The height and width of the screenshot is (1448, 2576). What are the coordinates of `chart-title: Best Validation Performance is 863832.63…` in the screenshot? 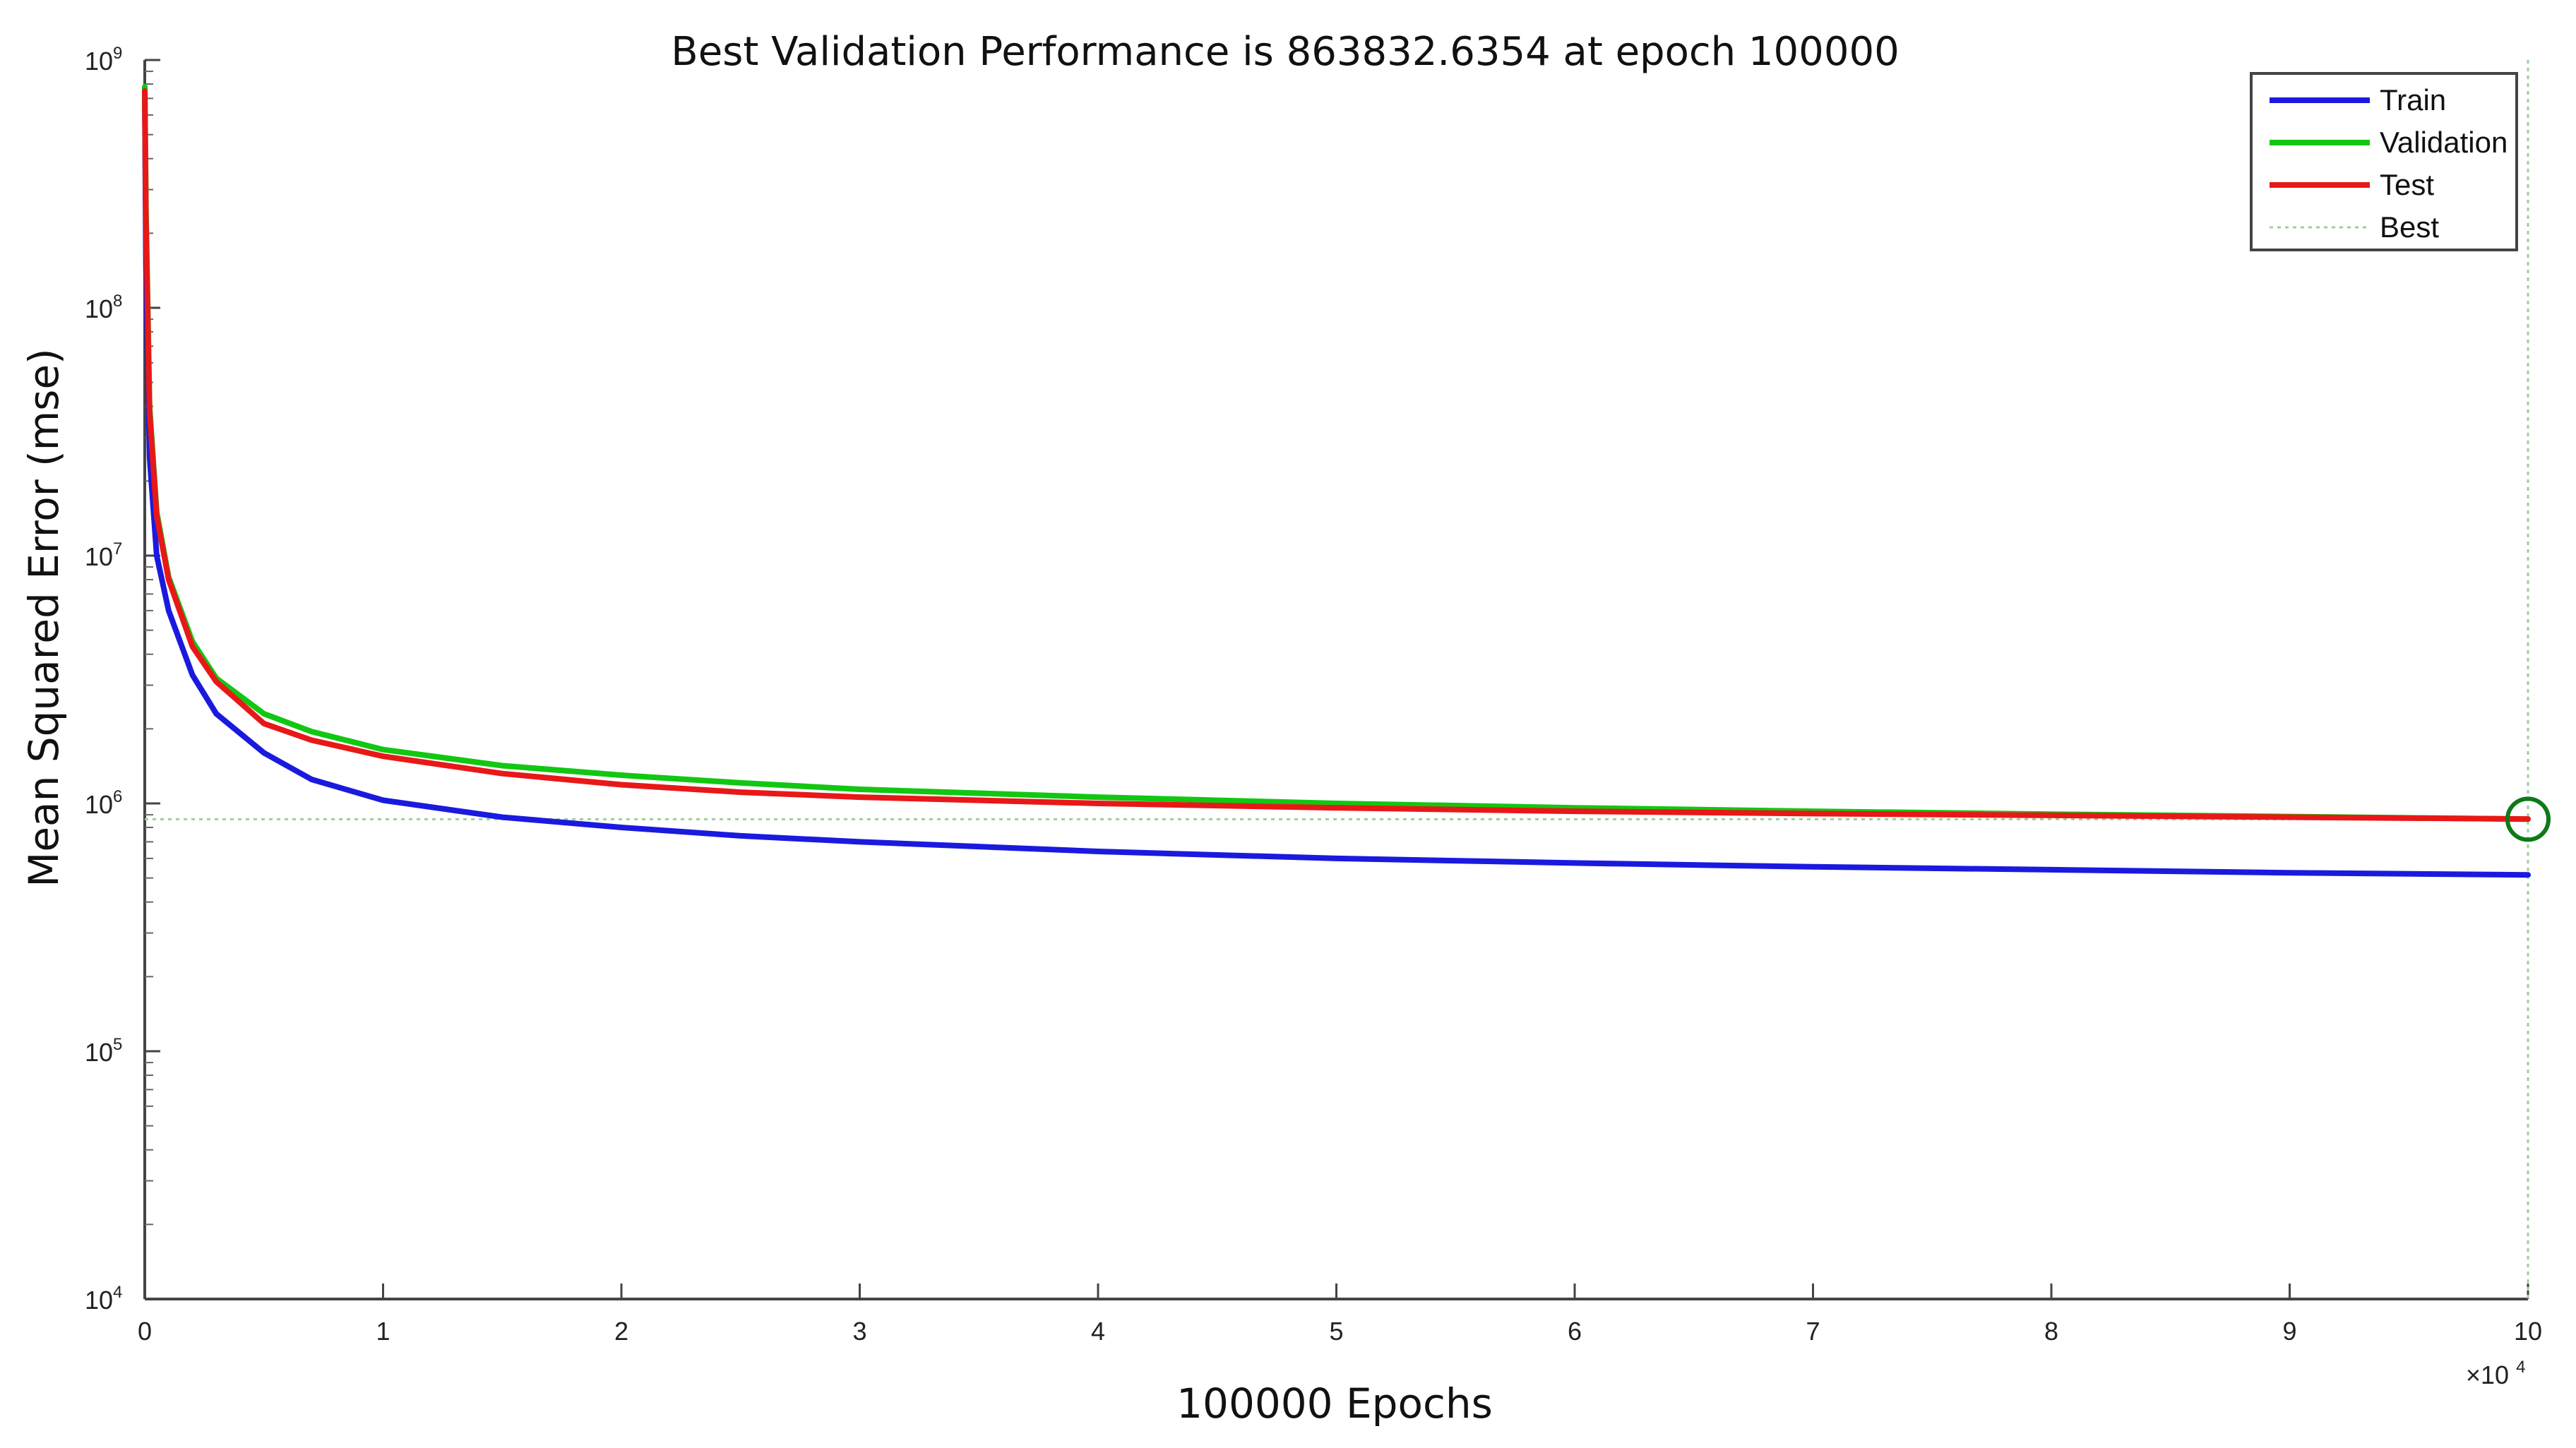 It's located at (1285, 52).